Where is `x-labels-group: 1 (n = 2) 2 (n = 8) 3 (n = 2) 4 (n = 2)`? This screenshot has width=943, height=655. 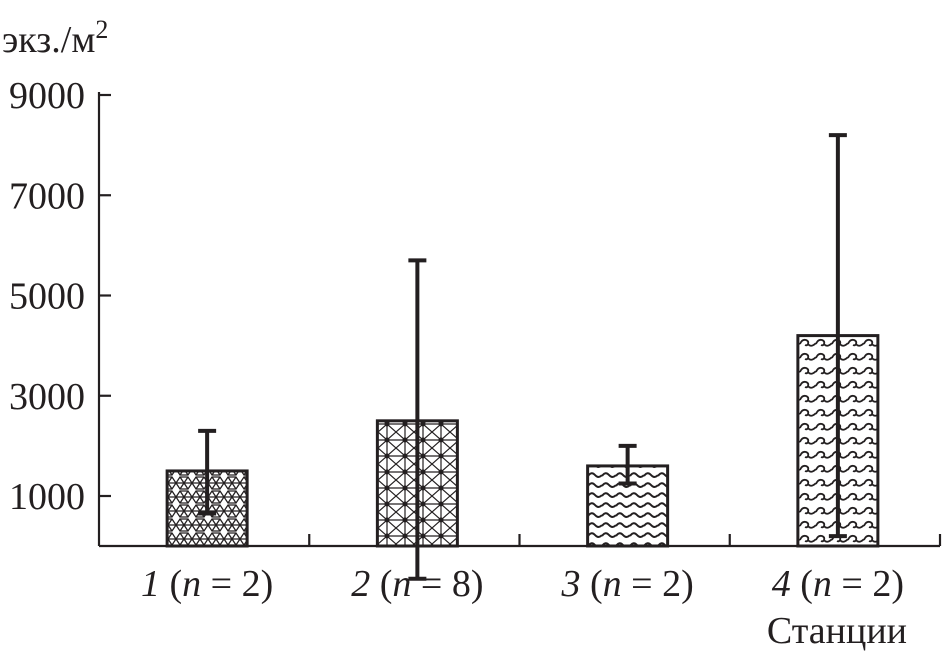 x-labels-group: 1 (n = 2) 2 (n = 8) 3 (n = 2) 4 (n = 2) is located at coordinates (522, 584).